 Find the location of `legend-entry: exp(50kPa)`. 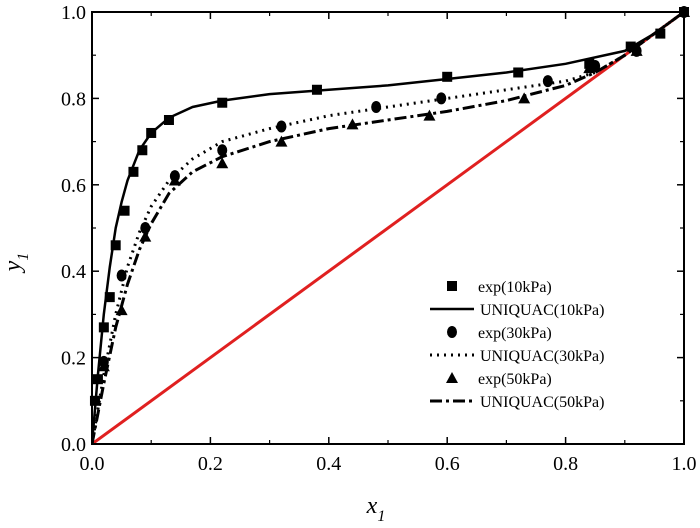

legend-entry: exp(50kPa) is located at coordinates (499, 379).